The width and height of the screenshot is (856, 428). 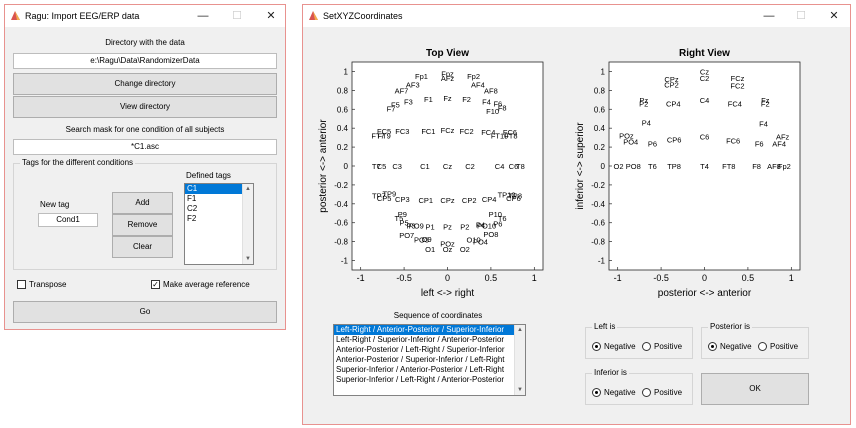 What do you see at coordinates (192, 198) in the screenshot?
I see `list-item: F1` at bounding box center [192, 198].